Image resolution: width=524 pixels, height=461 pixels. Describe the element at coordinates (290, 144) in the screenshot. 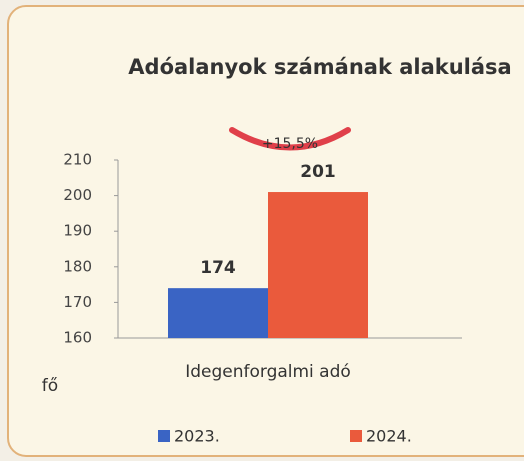

I see `annotation: +15,5%` at that location.